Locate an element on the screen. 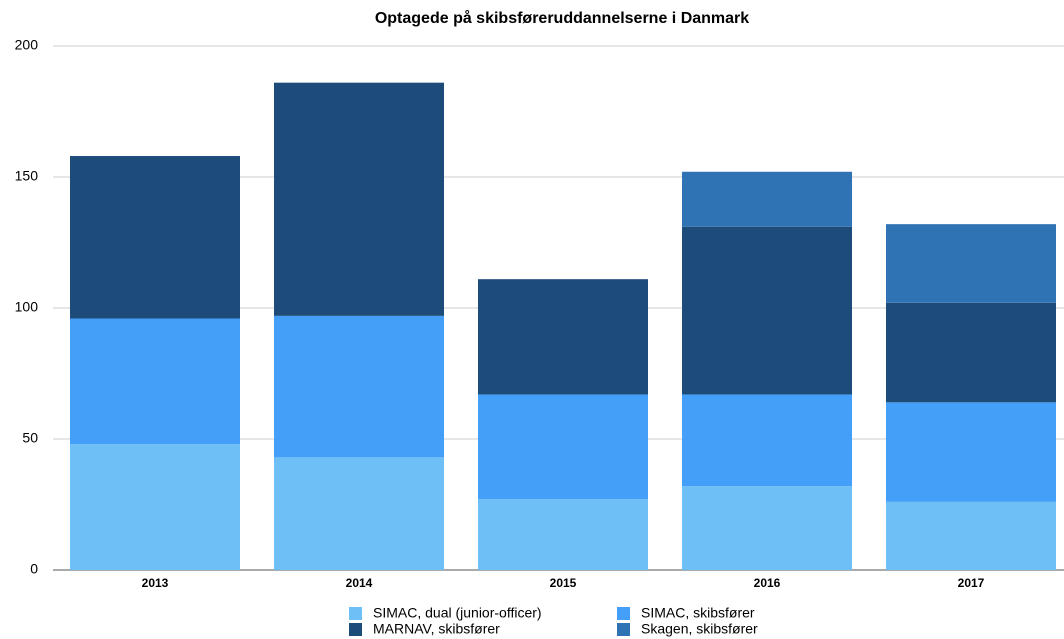 The width and height of the screenshot is (1064, 639). y-tick-label: 50 is located at coordinates (30, 438).